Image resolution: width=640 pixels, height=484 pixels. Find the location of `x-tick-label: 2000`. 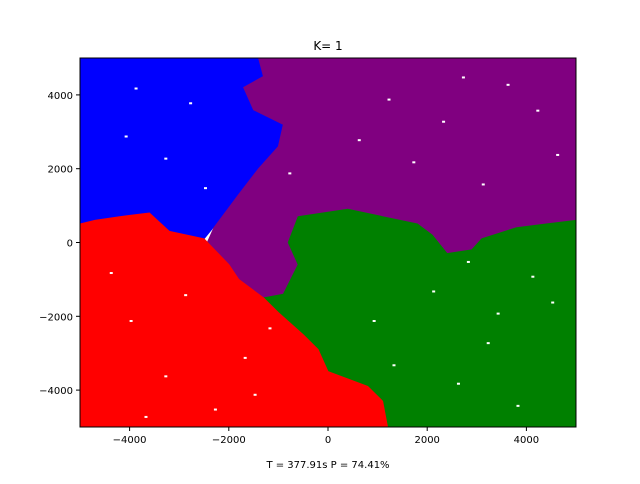

x-tick-label: 2000 is located at coordinates (426, 440).